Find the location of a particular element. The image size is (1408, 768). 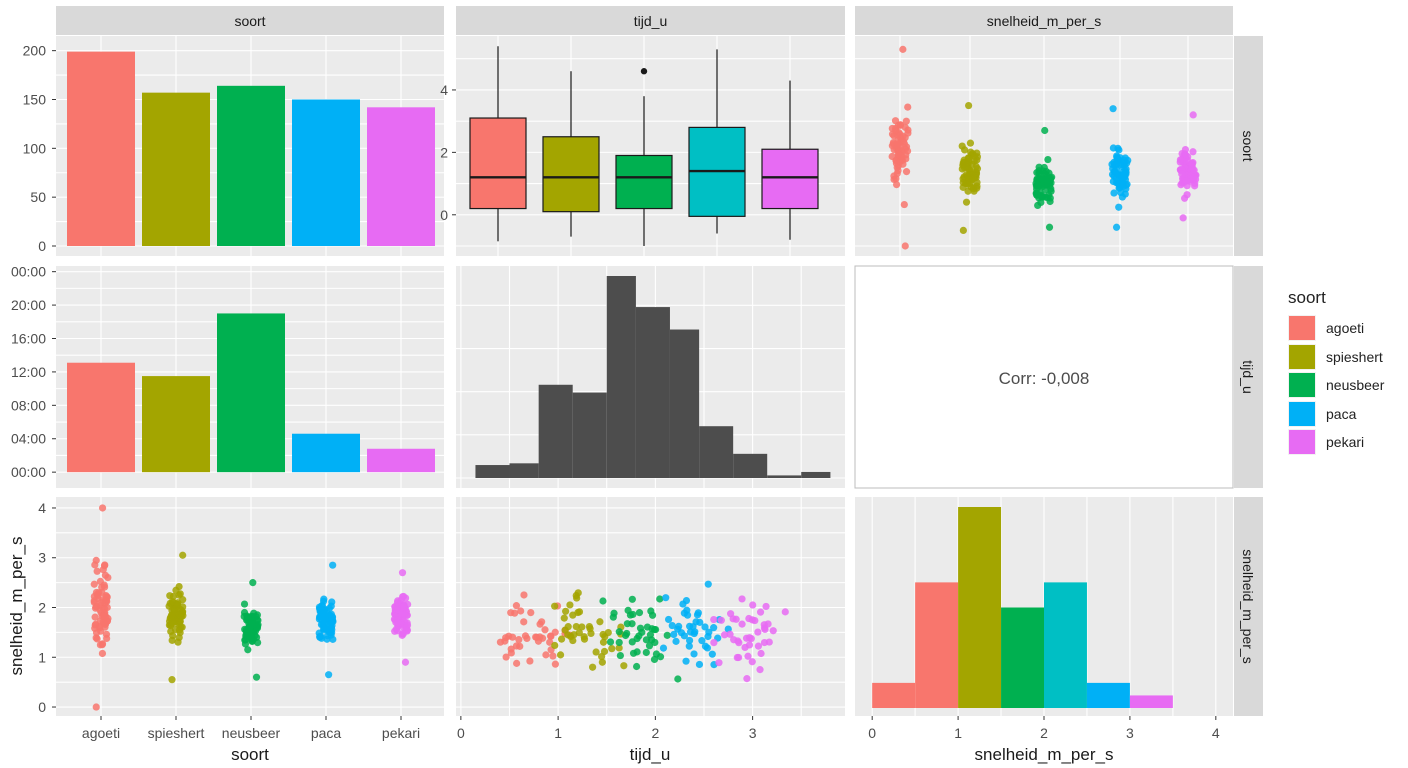

x-tick-label: 0 is located at coordinates (461, 733).